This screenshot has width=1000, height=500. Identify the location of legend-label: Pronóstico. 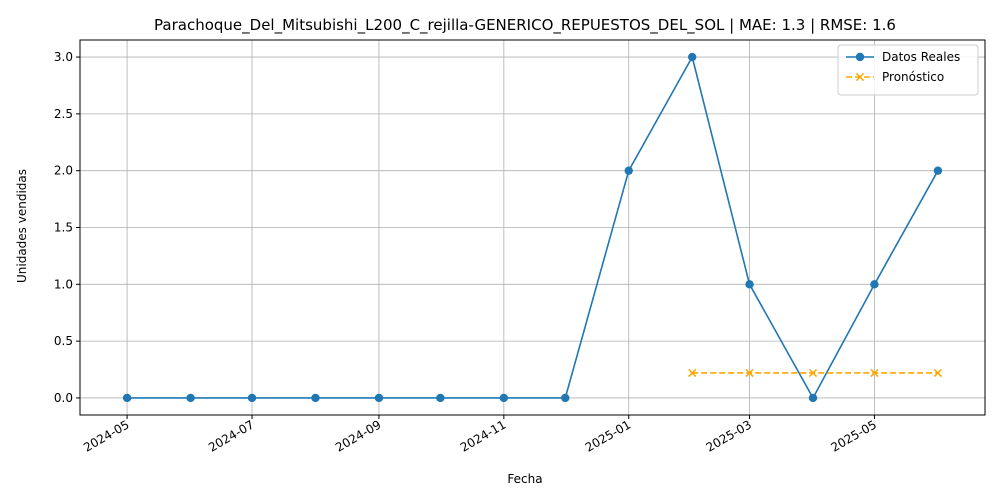
(913, 77).